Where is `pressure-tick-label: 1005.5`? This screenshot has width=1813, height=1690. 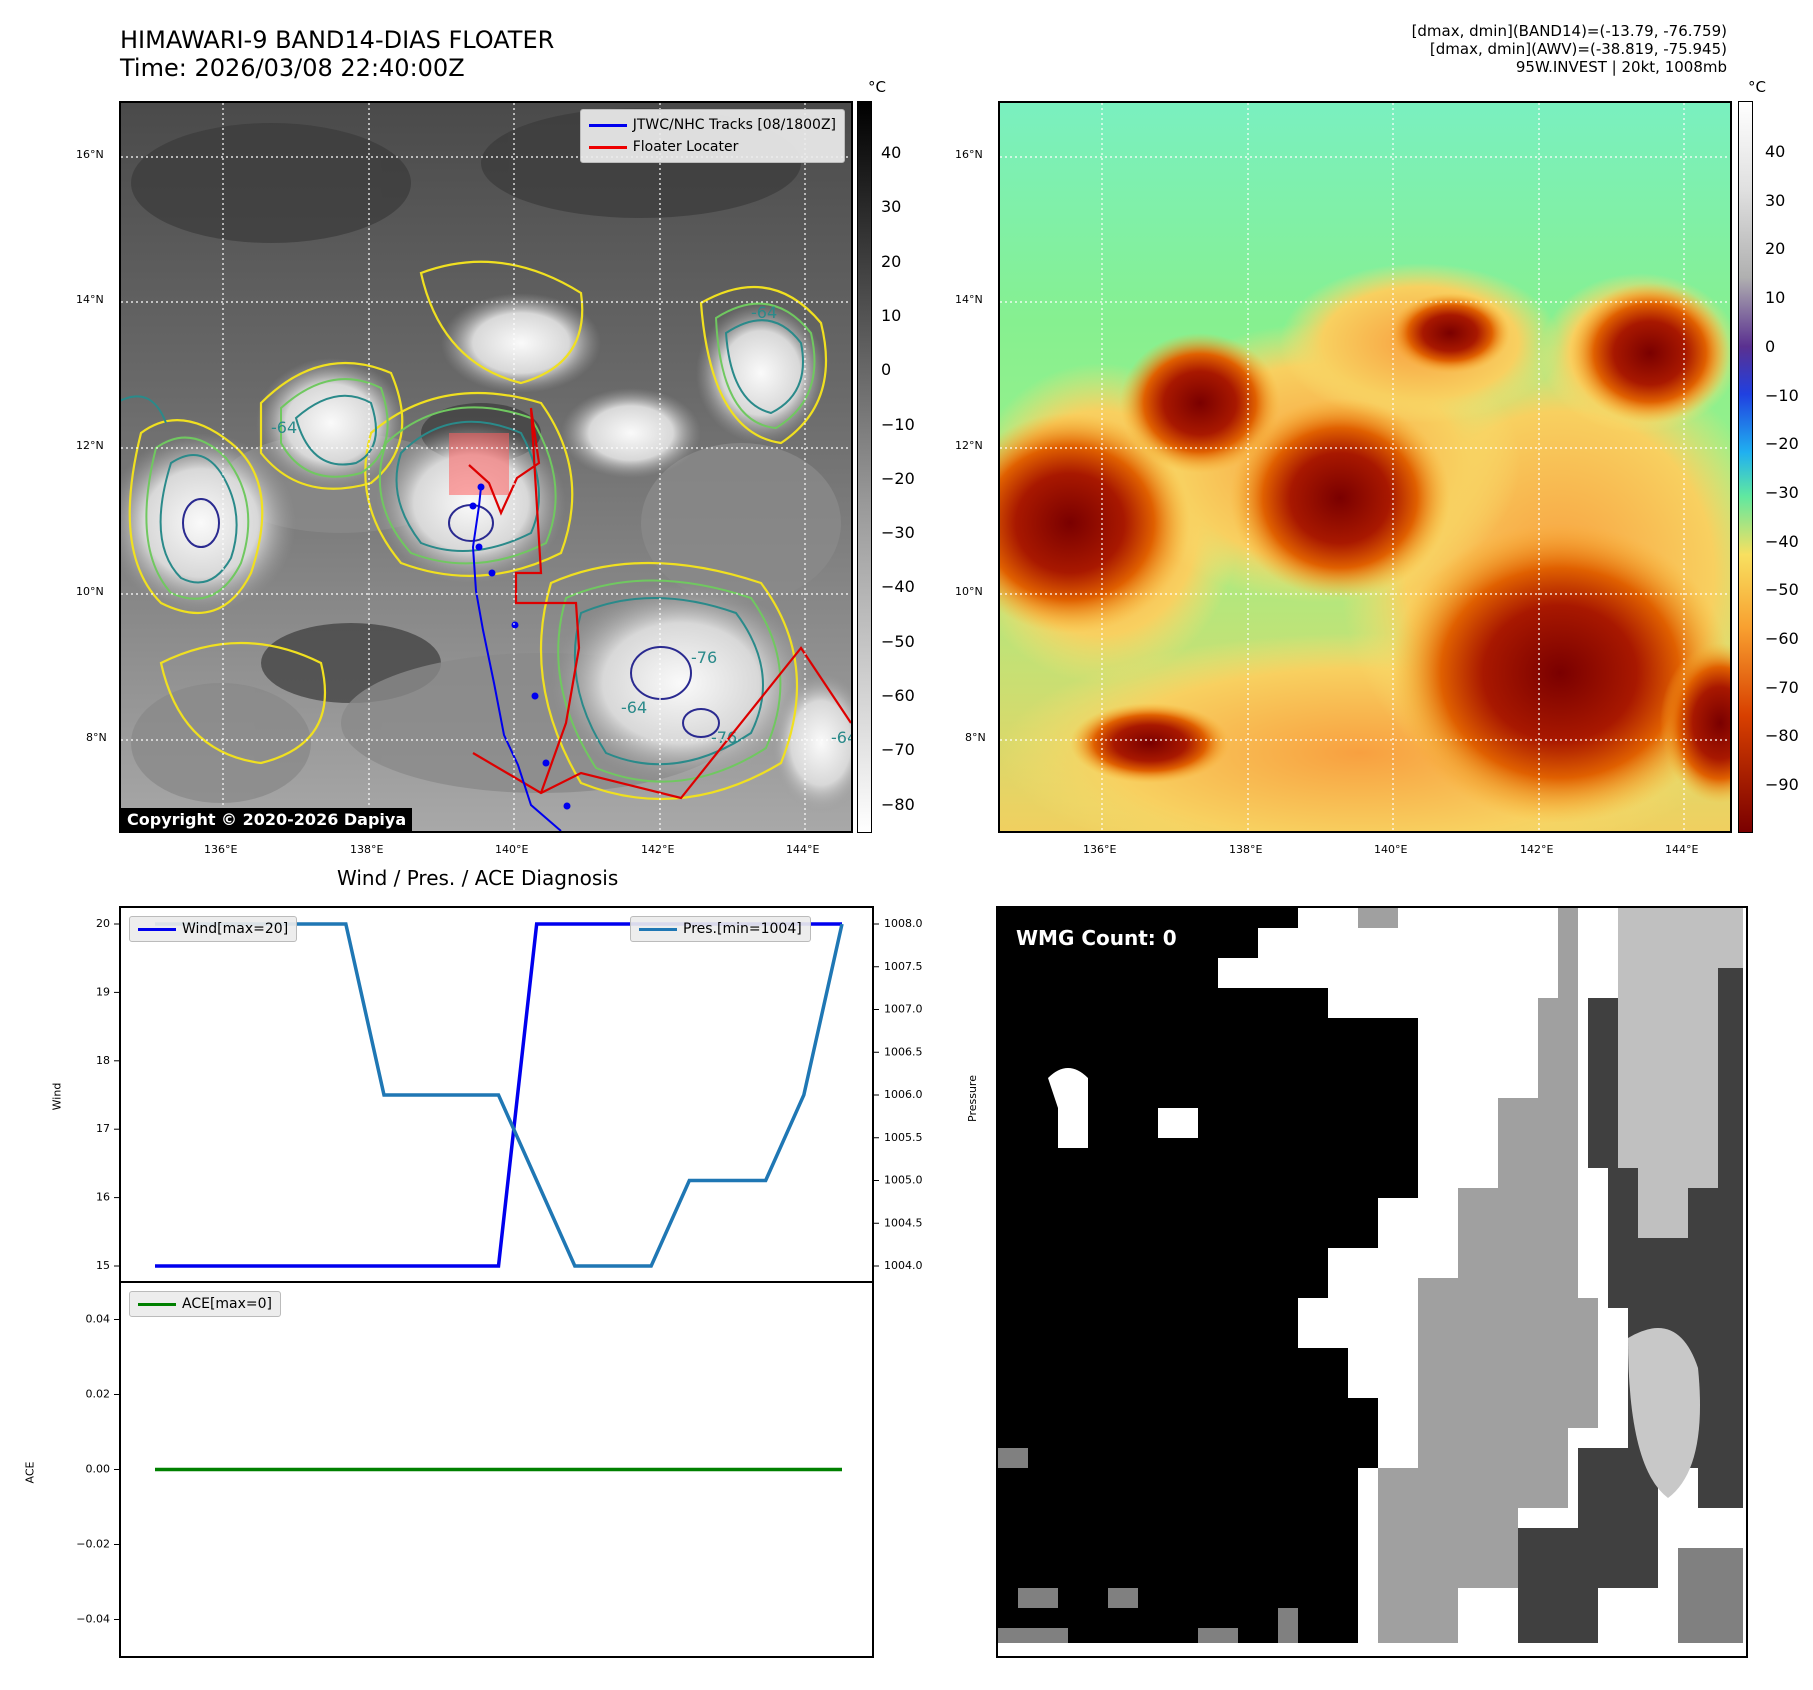
pressure-tick-label: 1005.5 is located at coordinates (903, 1137).